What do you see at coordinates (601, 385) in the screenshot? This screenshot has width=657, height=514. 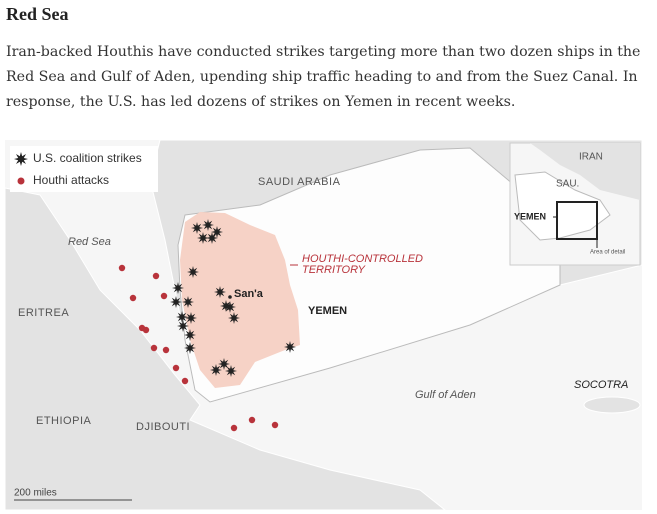 I see `label: SOCOTRA` at bounding box center [601, 385].